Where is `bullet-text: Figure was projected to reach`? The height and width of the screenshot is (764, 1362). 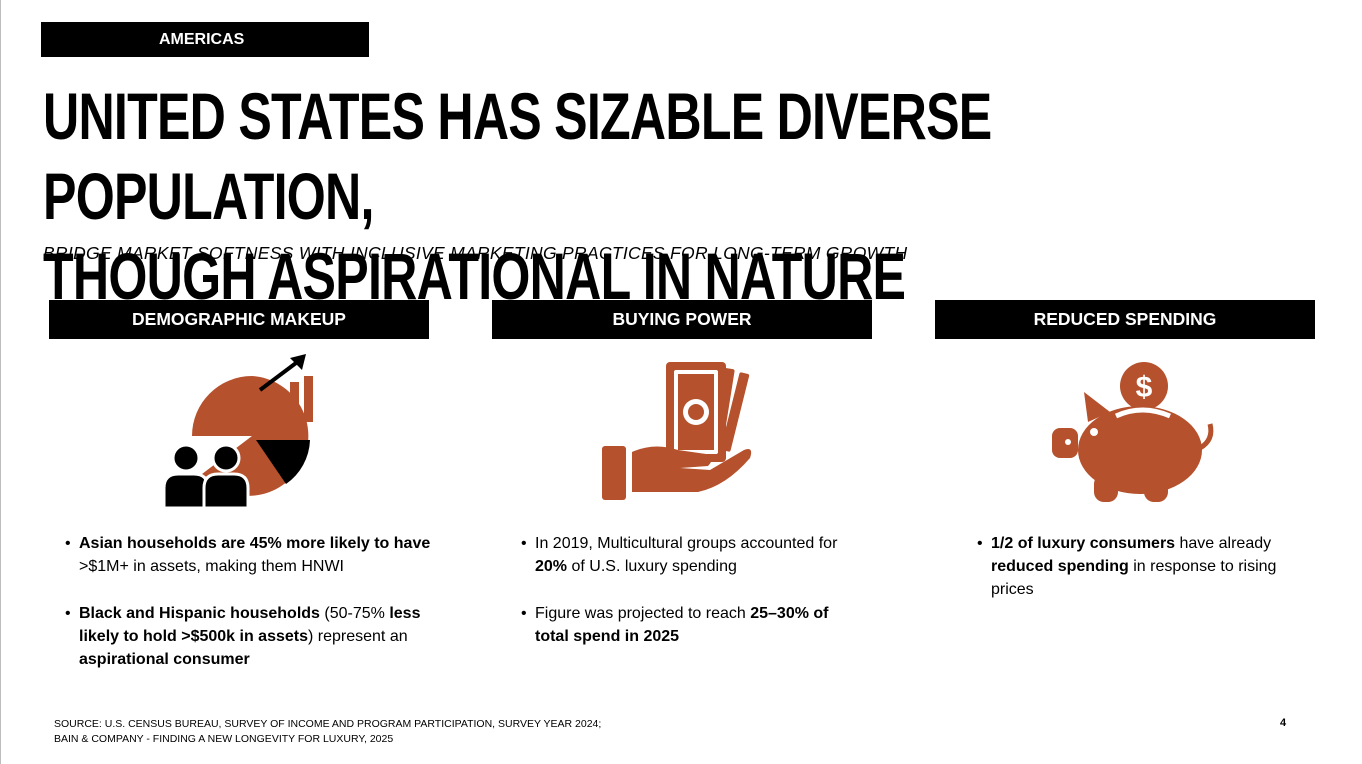 bullet-text: Figure was projected to reach is located at coordinates (643, 613).